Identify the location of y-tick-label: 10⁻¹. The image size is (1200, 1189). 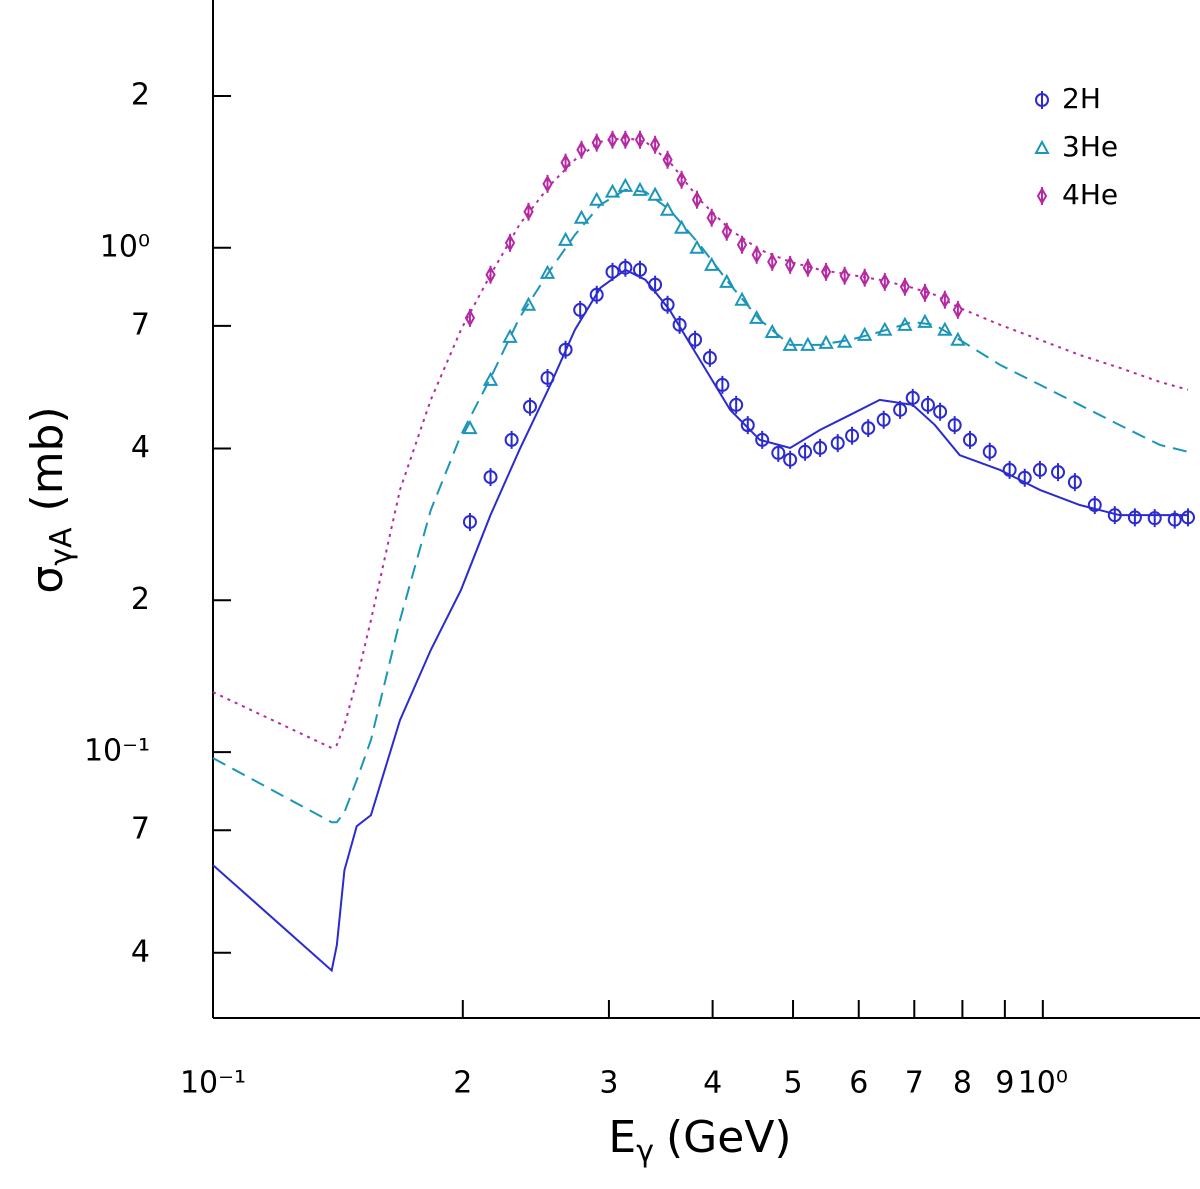
(117, 751).